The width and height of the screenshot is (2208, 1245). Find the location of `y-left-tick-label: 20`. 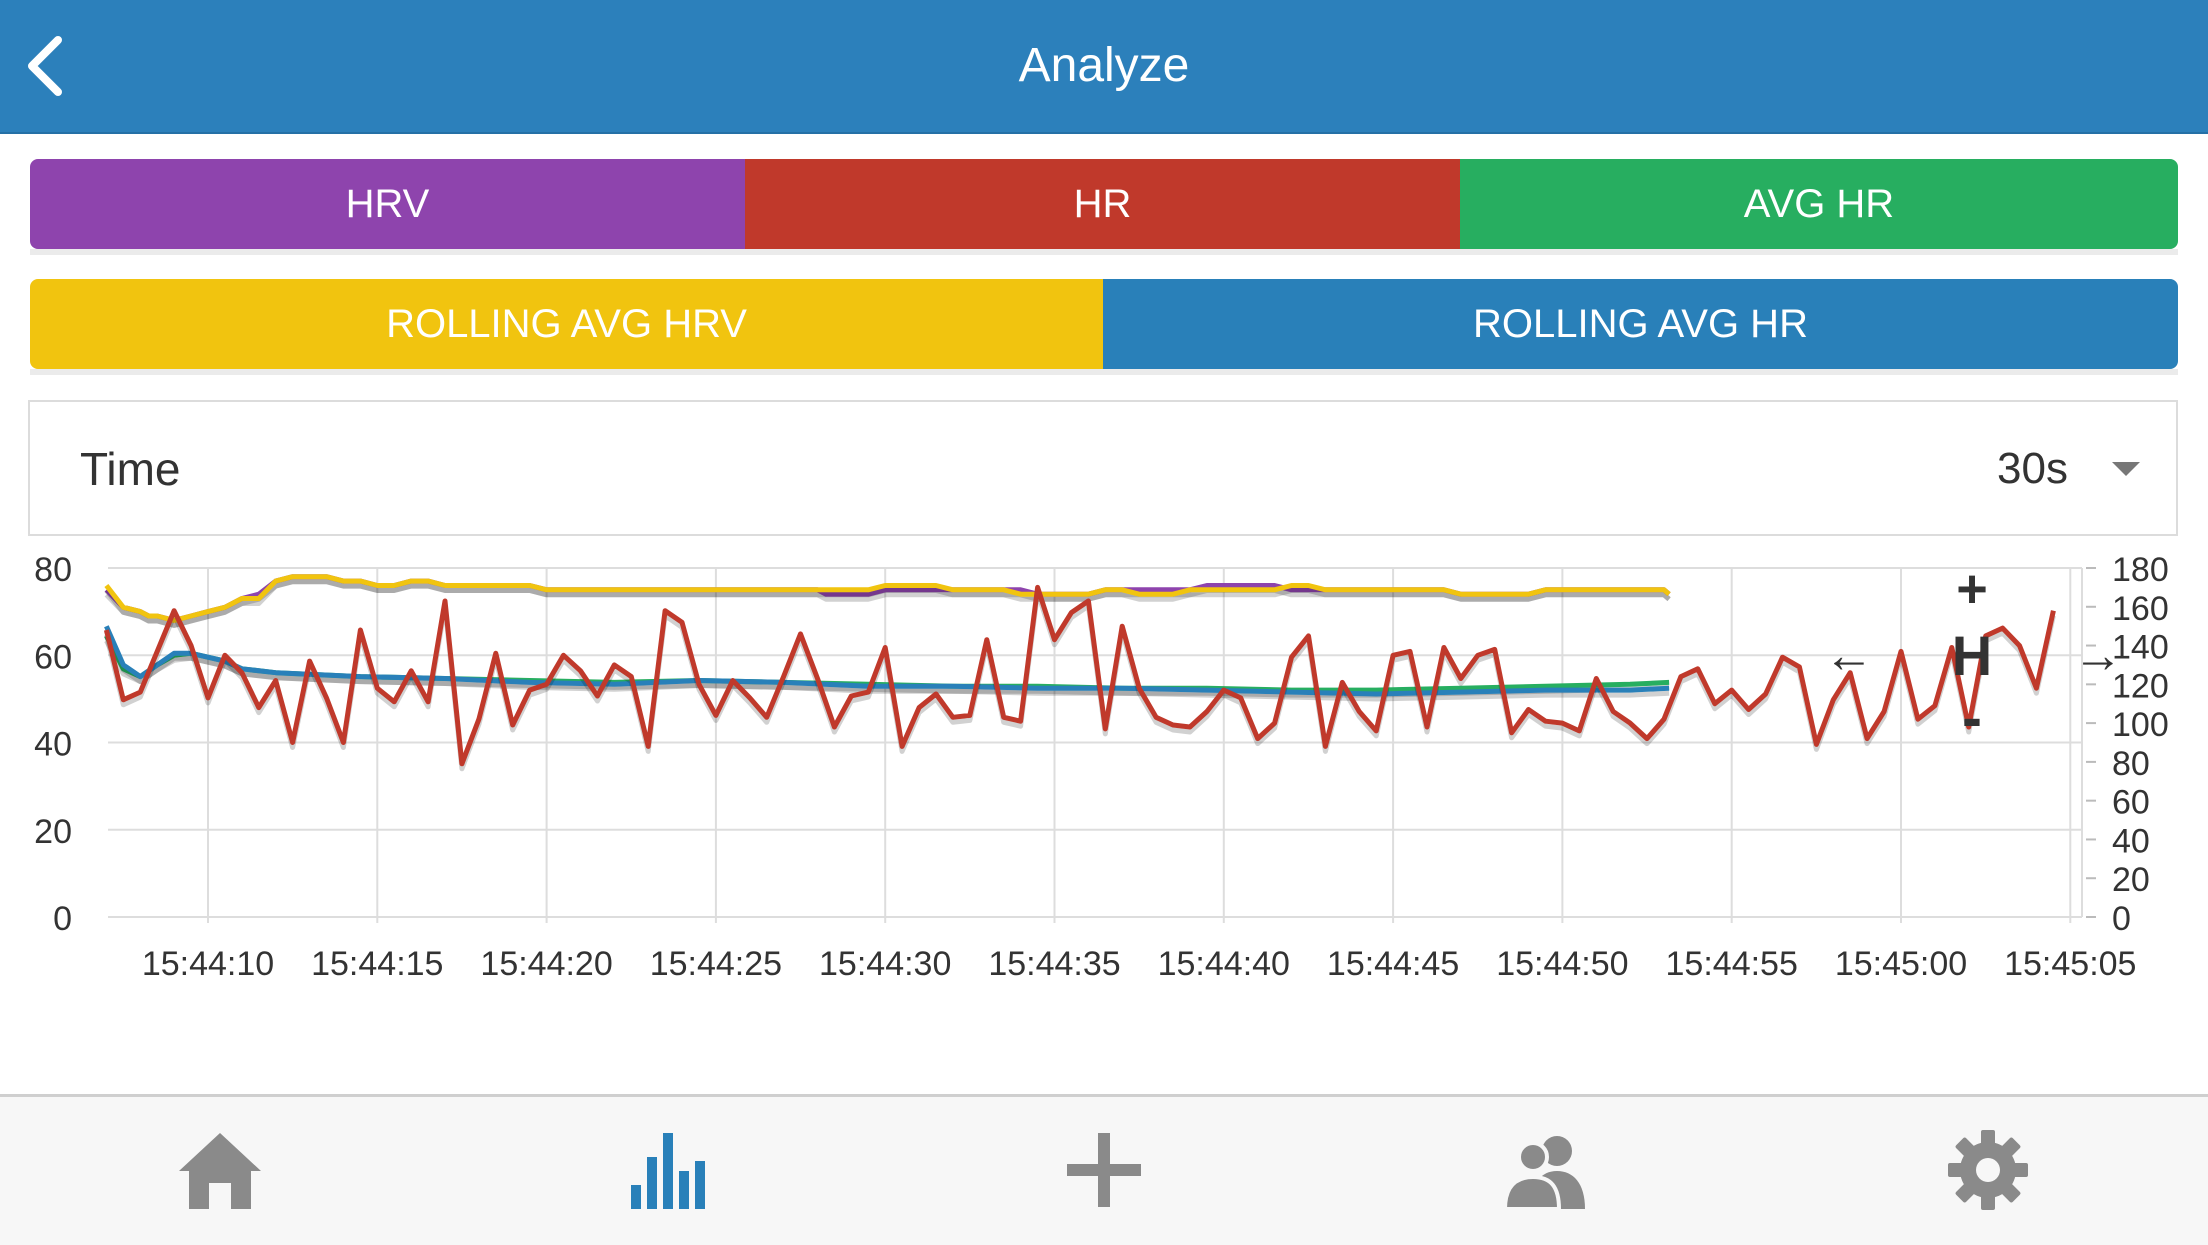

y-left-tick-label: 20 is located at coordinates (53, 832).